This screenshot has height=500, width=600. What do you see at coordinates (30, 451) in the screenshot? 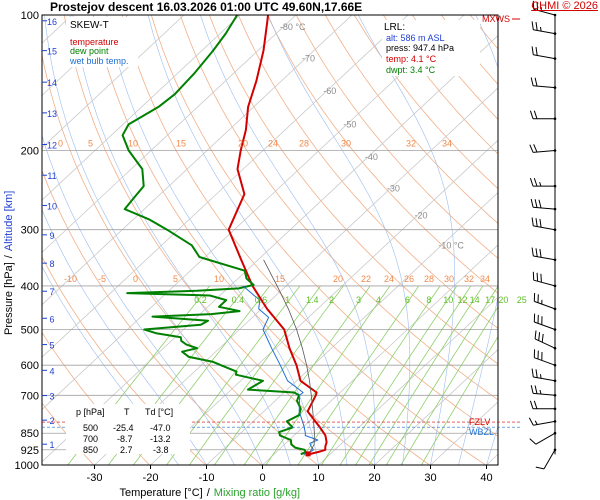
I see `pressure-tick-label: 925` at bounding box center [30, 451].